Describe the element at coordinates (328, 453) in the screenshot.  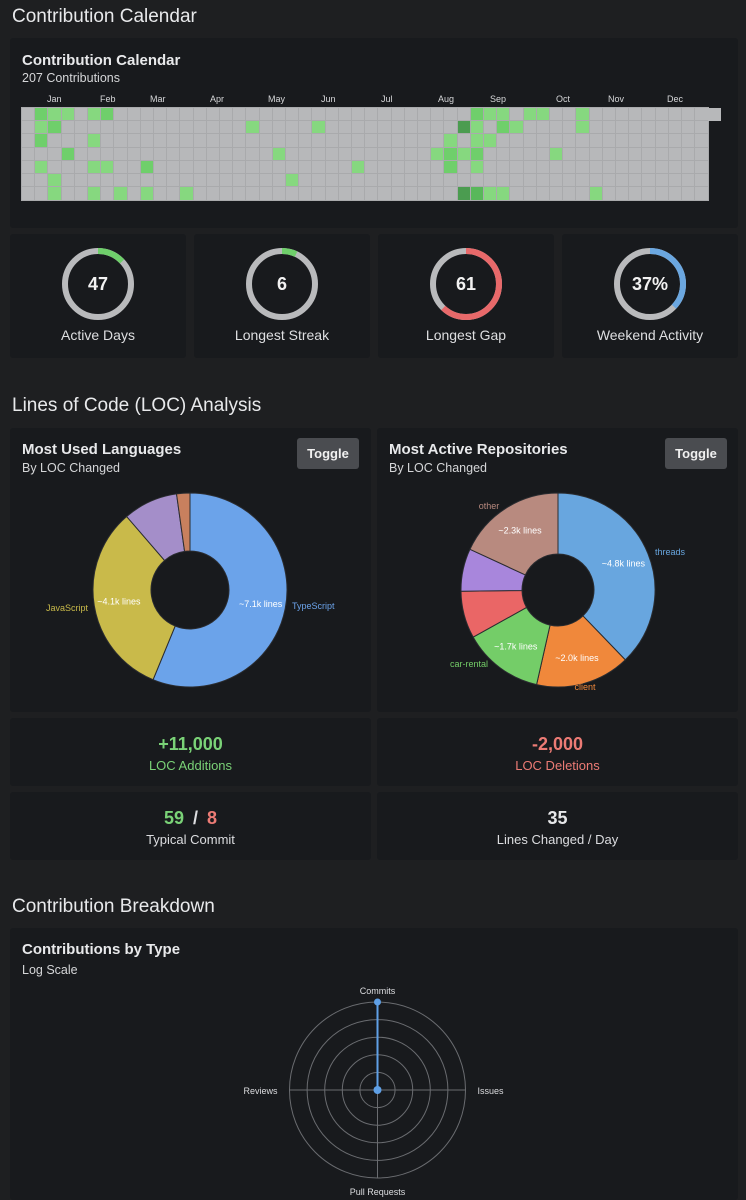
I see `languages-toggle-button: Toggle` at that location.